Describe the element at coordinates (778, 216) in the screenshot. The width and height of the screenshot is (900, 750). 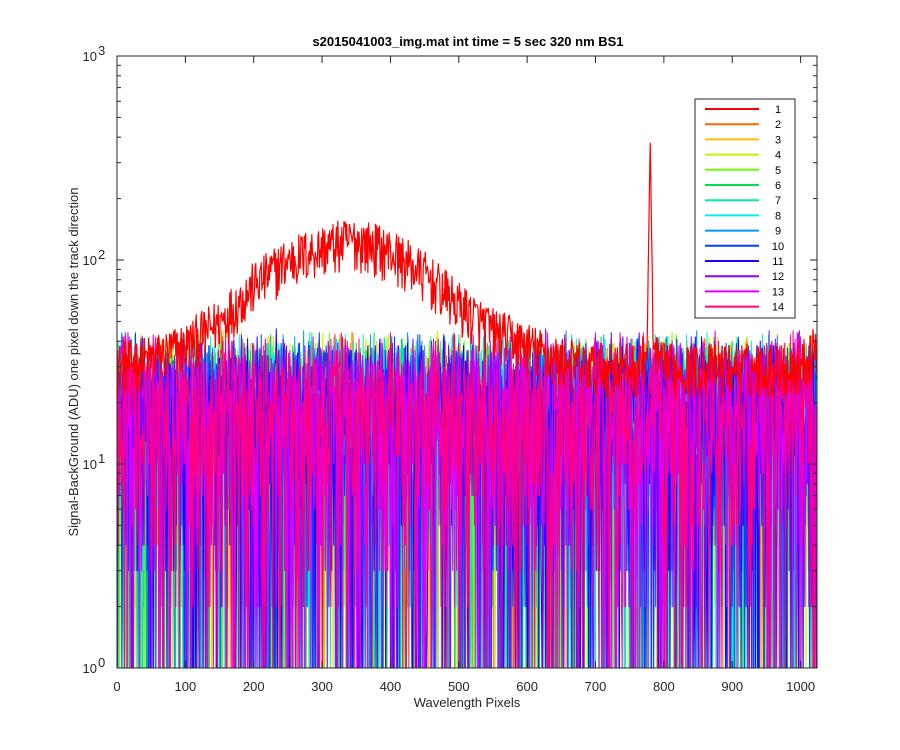
I see `legend-label-8: 8` at that location.